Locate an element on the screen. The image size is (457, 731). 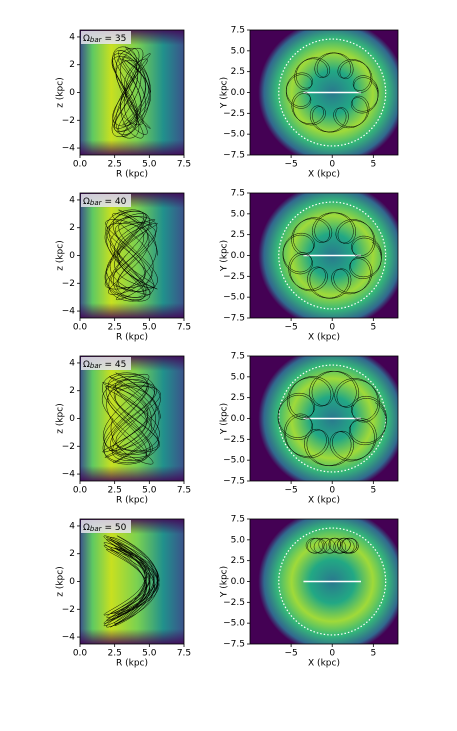
annotation: Ωbar = 45 is located at coordinates (104, 365).